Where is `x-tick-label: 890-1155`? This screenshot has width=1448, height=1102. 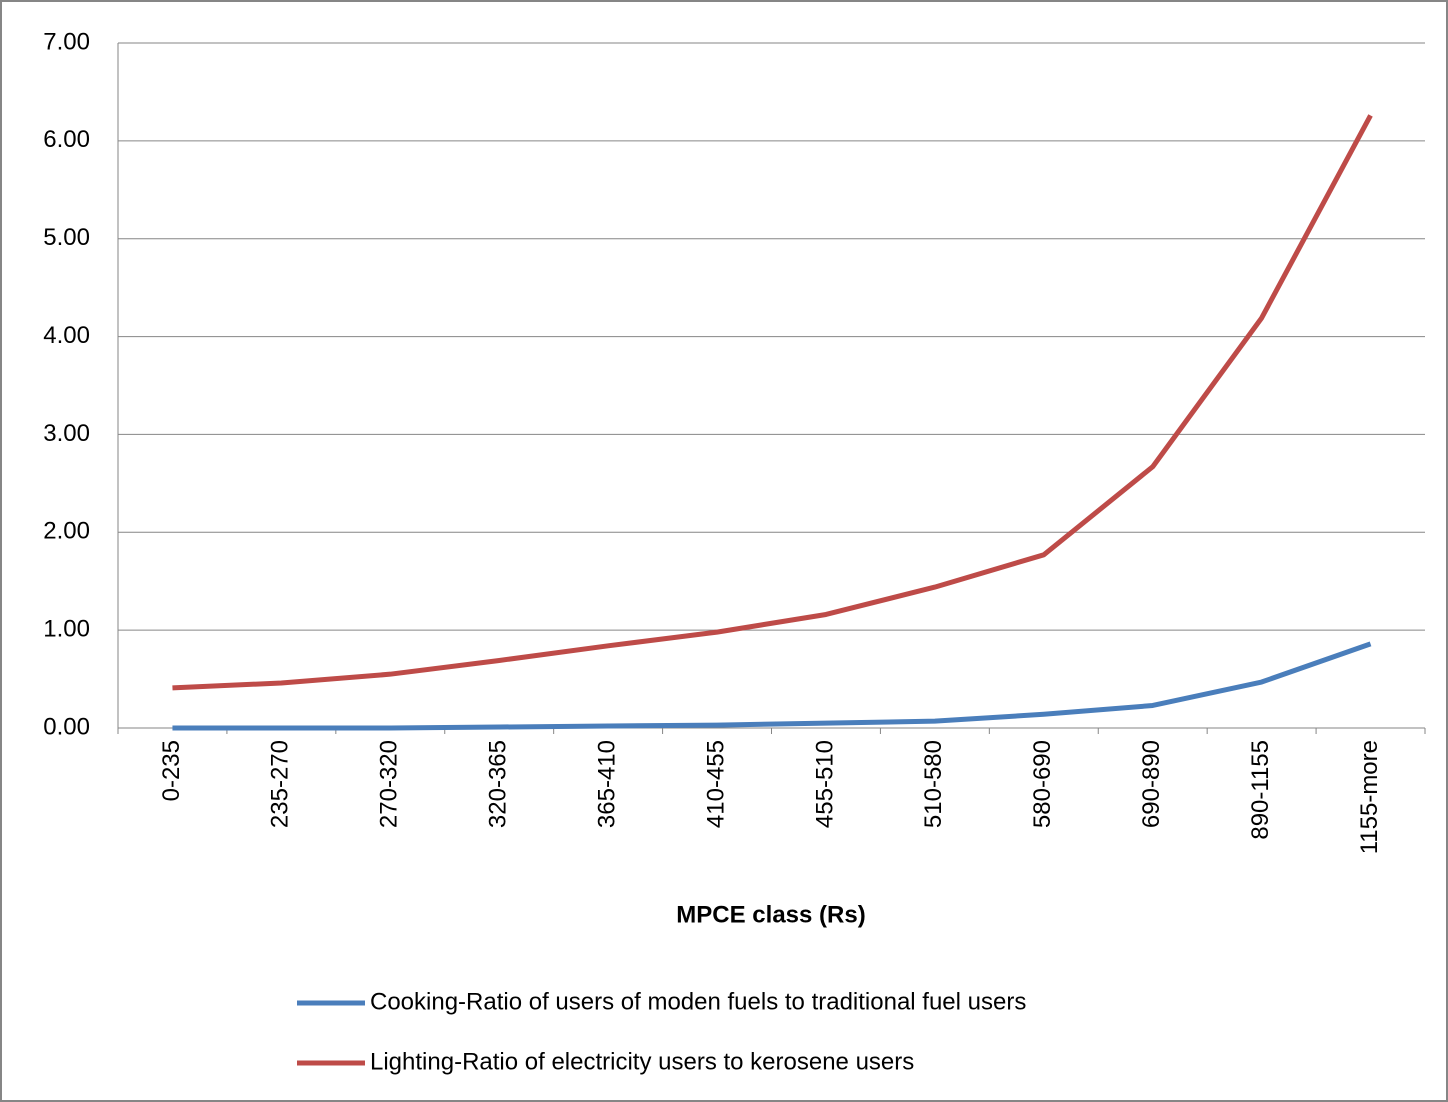 x-tick-label: 890-1155 is located at coordinates (1260, 790).